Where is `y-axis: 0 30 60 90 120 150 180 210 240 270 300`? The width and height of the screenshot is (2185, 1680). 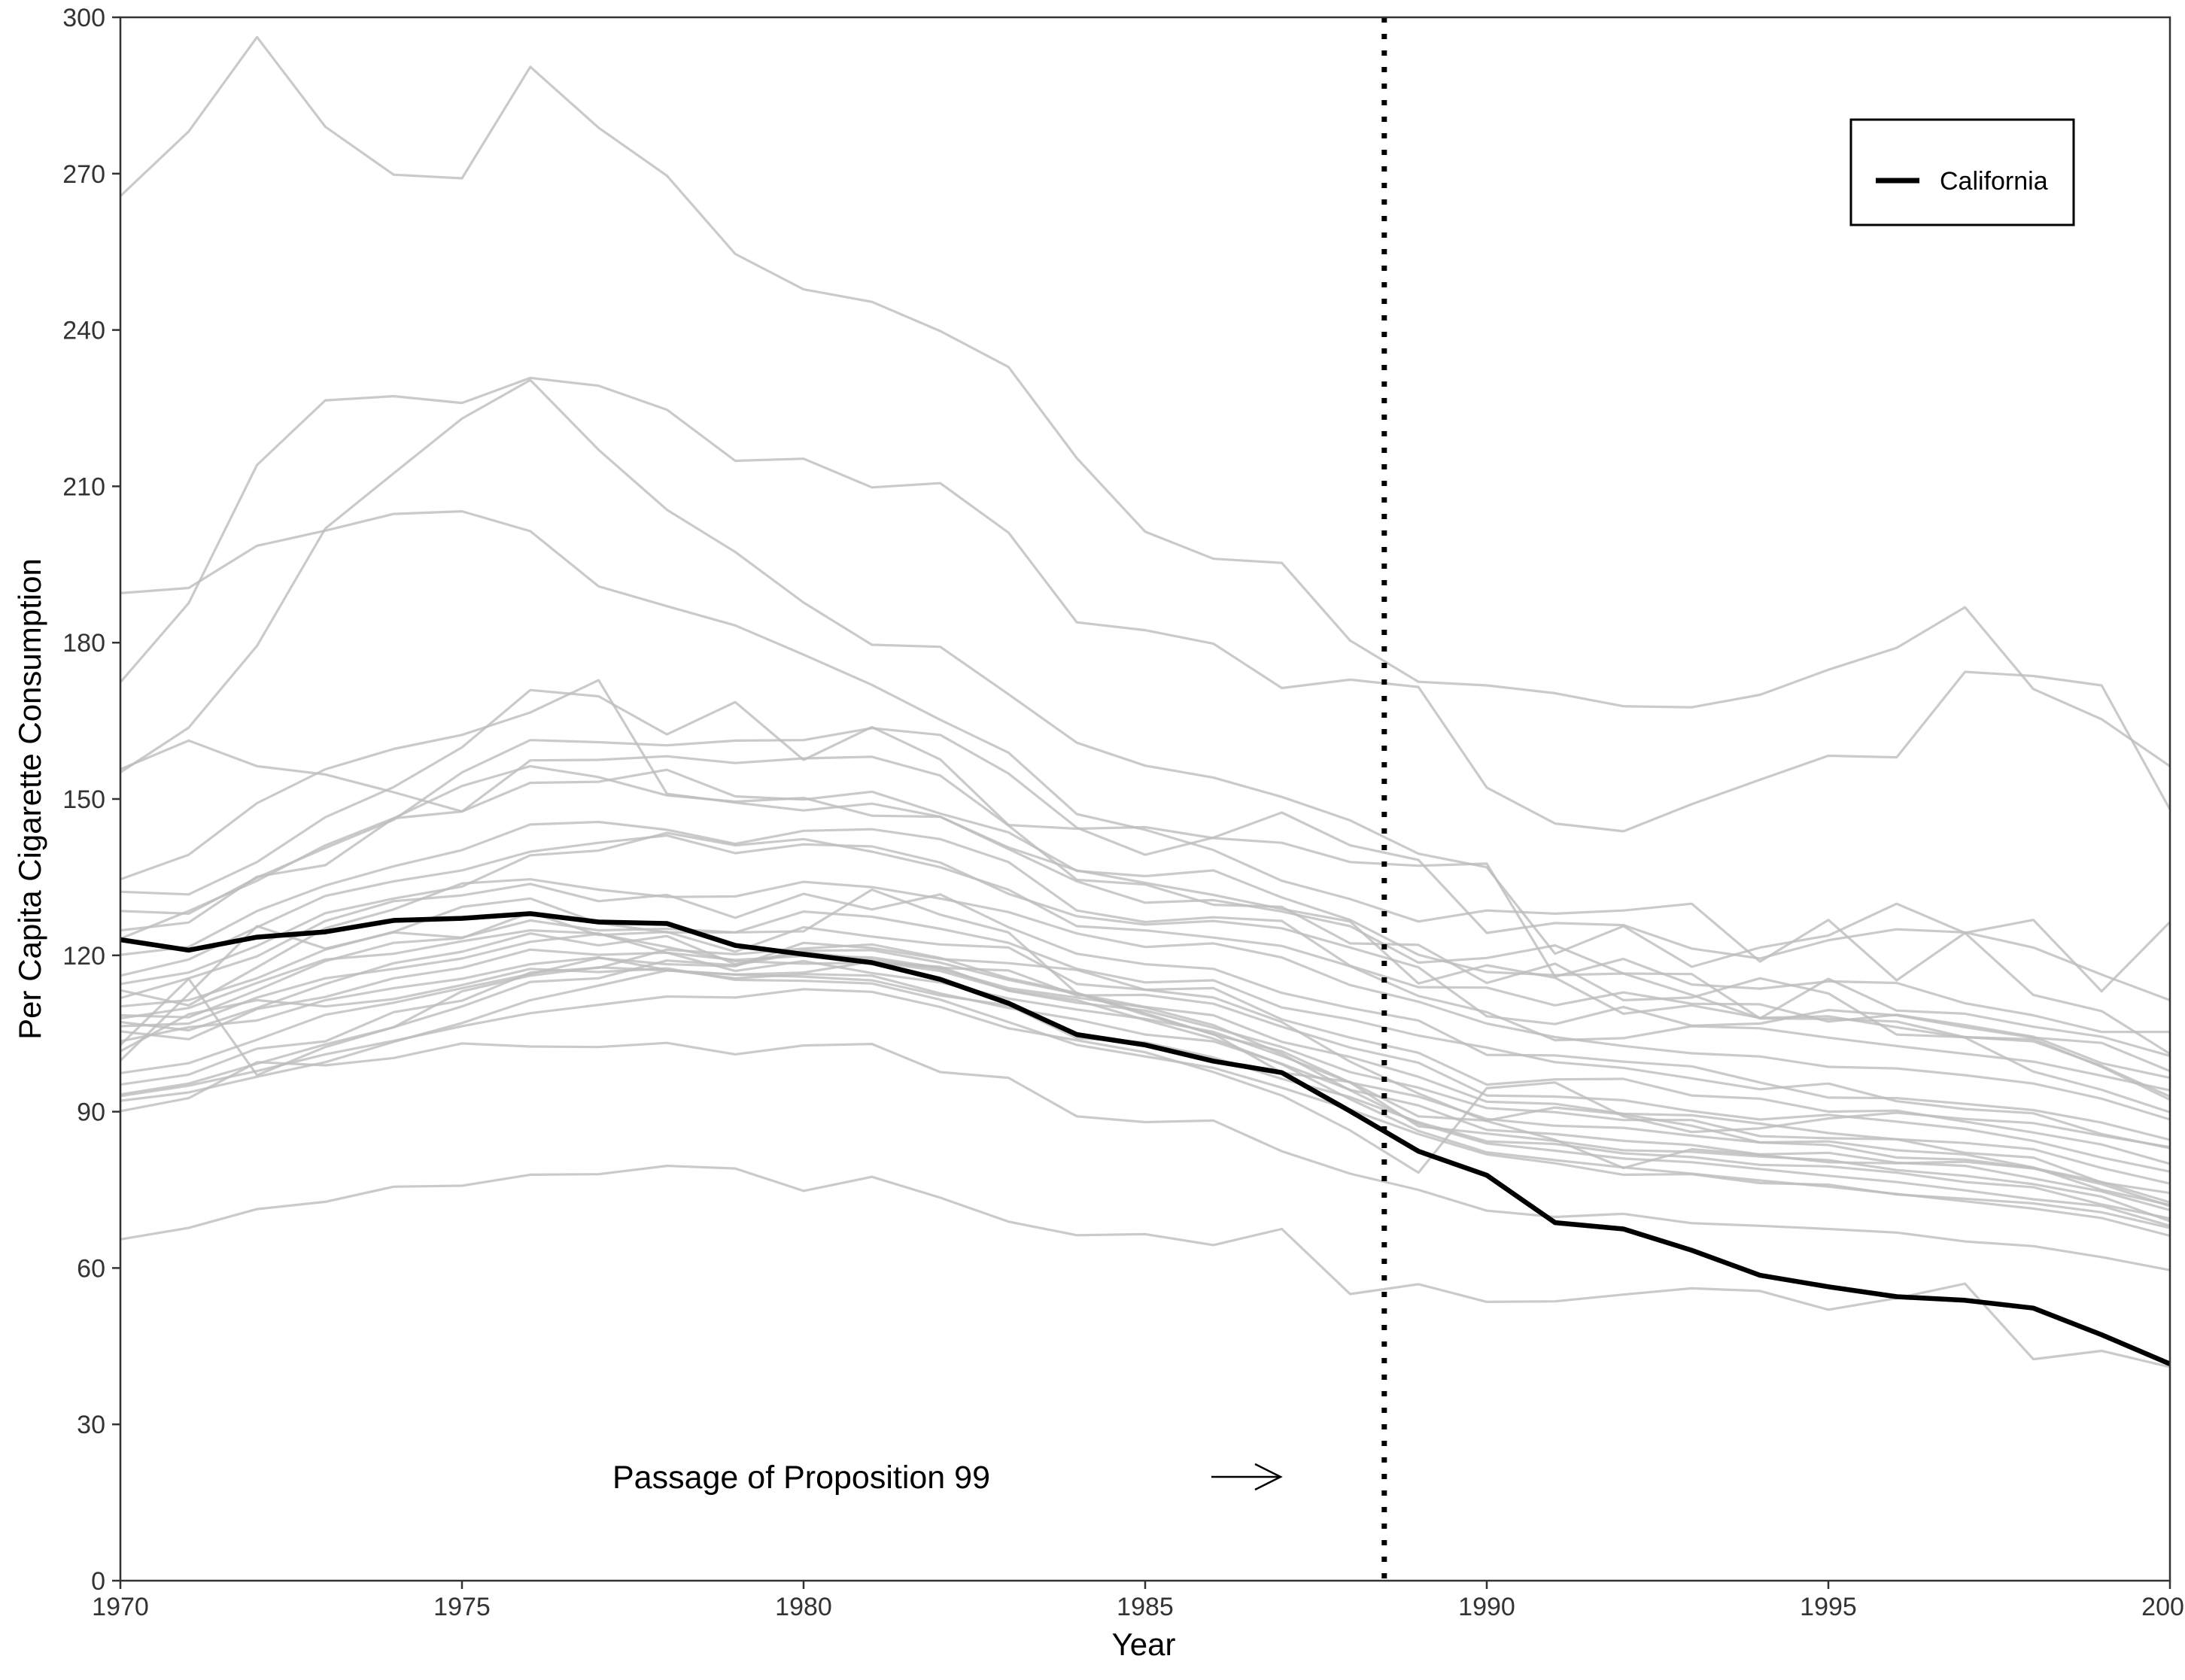 y-axis: 0 30 60 90 120 150 180 210 240 270 300 is located at coordinates (91, 800).